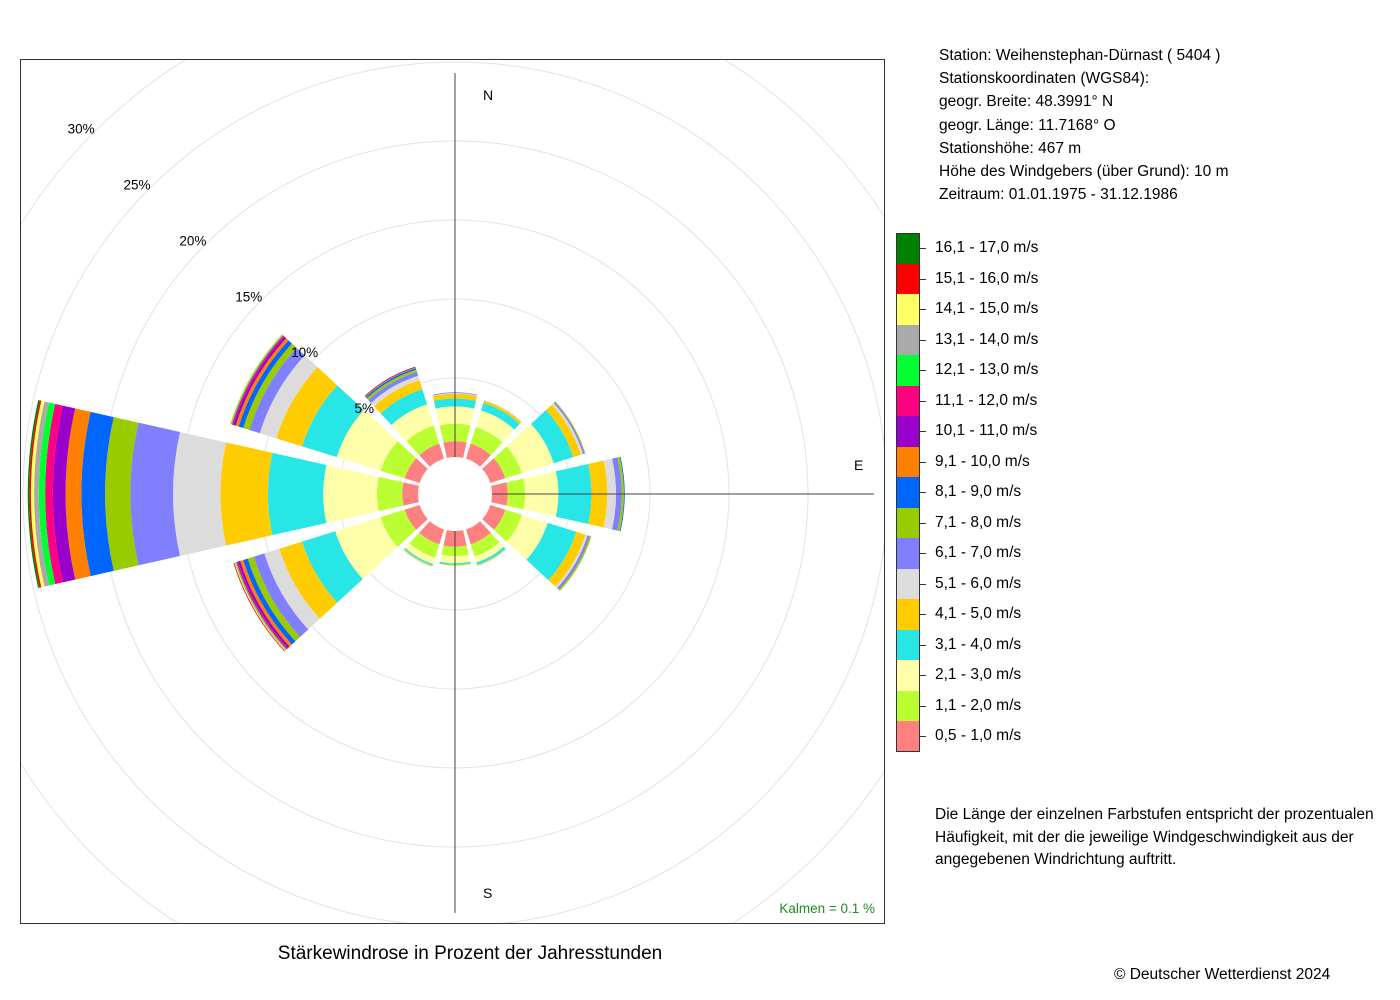 This screenshot has height=1000, width=1400. What do you see at coordinates (1084, 172) in the screenshot?
I see `sensor-height: Höhe des Windgebers (über Grund): 10 m` at bounding box center [1084, 172].